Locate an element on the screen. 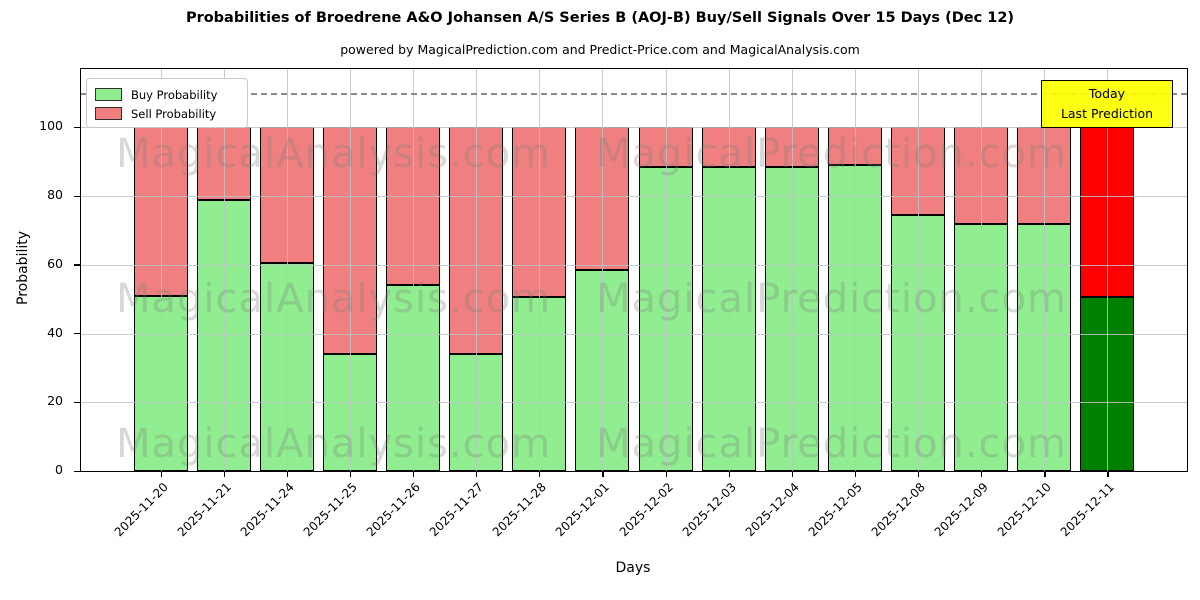 This screenshot has width=1200, height=600. y-tick-label: 80 is located at coordinates (55, 195).